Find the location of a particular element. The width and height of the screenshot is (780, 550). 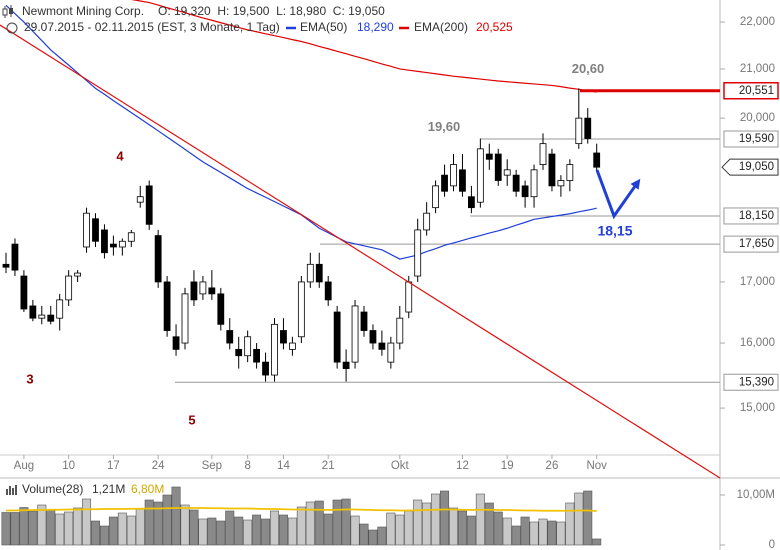

annotation: 5 is located at coordinates (191, 419).